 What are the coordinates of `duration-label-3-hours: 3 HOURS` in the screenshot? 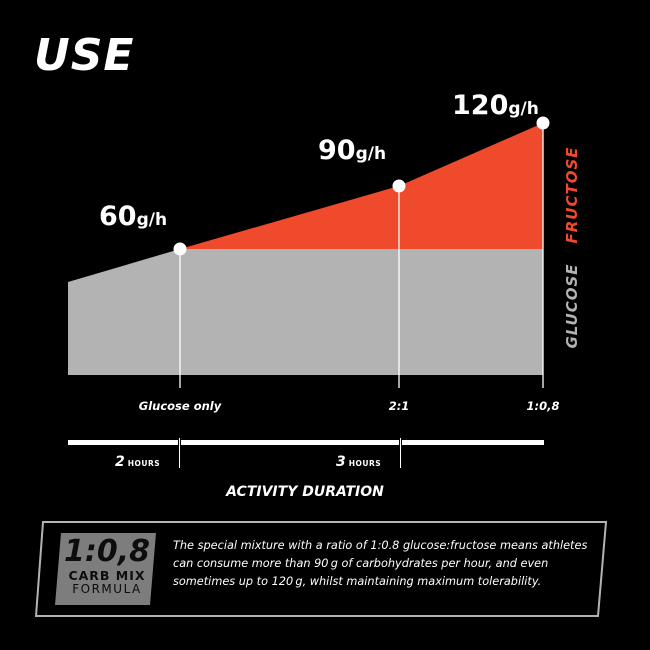 It's located at (358, 462).